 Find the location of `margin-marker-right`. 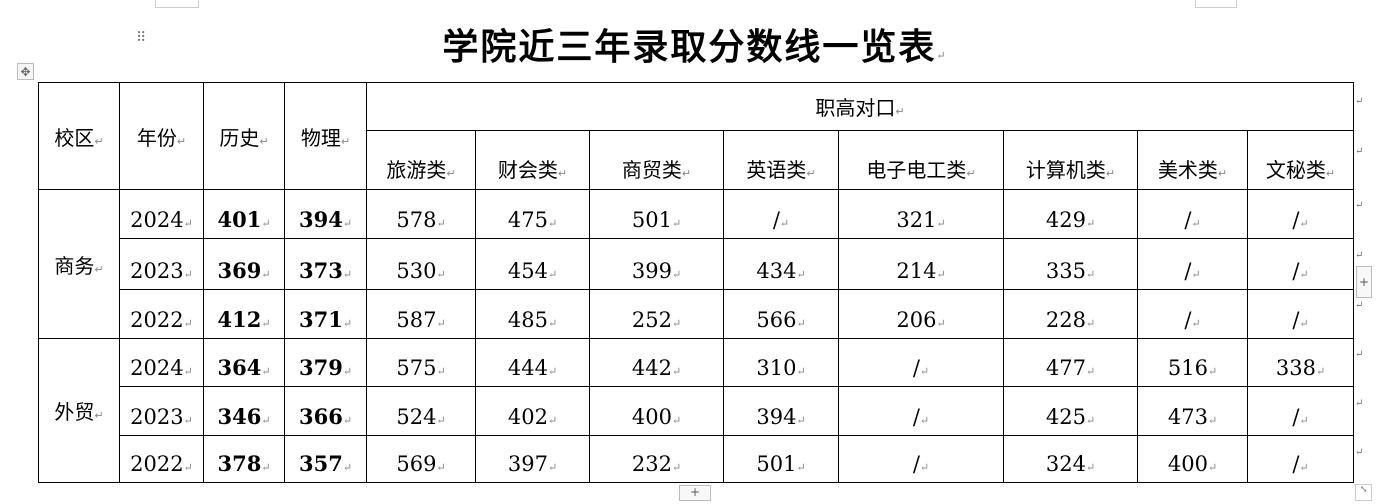

margin-marker-right is located at coordinates (1216, 4).